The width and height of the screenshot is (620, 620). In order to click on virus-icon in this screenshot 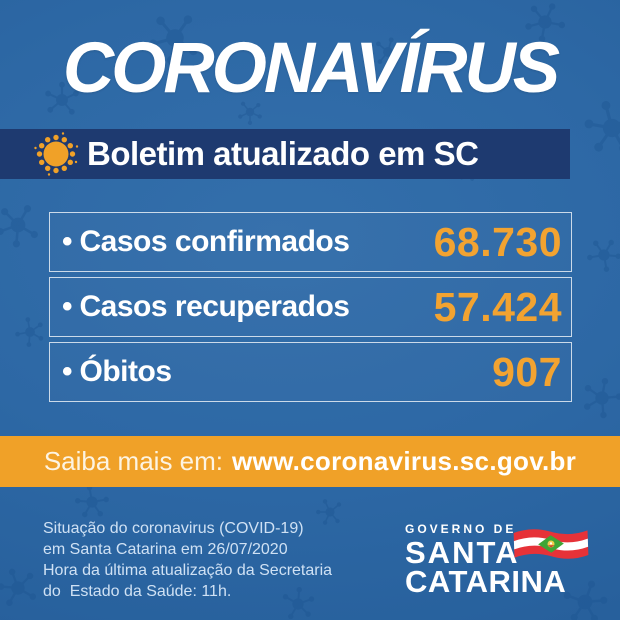, I will do `click(56, 154)`.